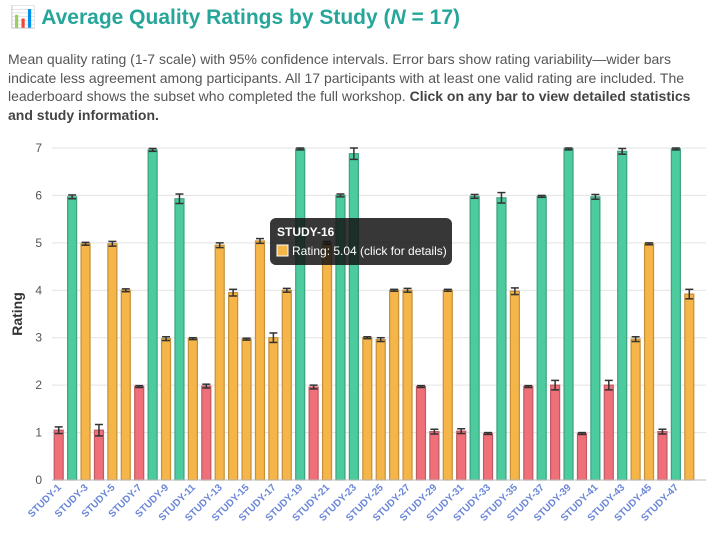 The width and height of the screenshot is (714, 538). What do you see at coordinates (282, 250) in the screenshot?
I see `tooltip-swatch` at bounding box center [282, 250].